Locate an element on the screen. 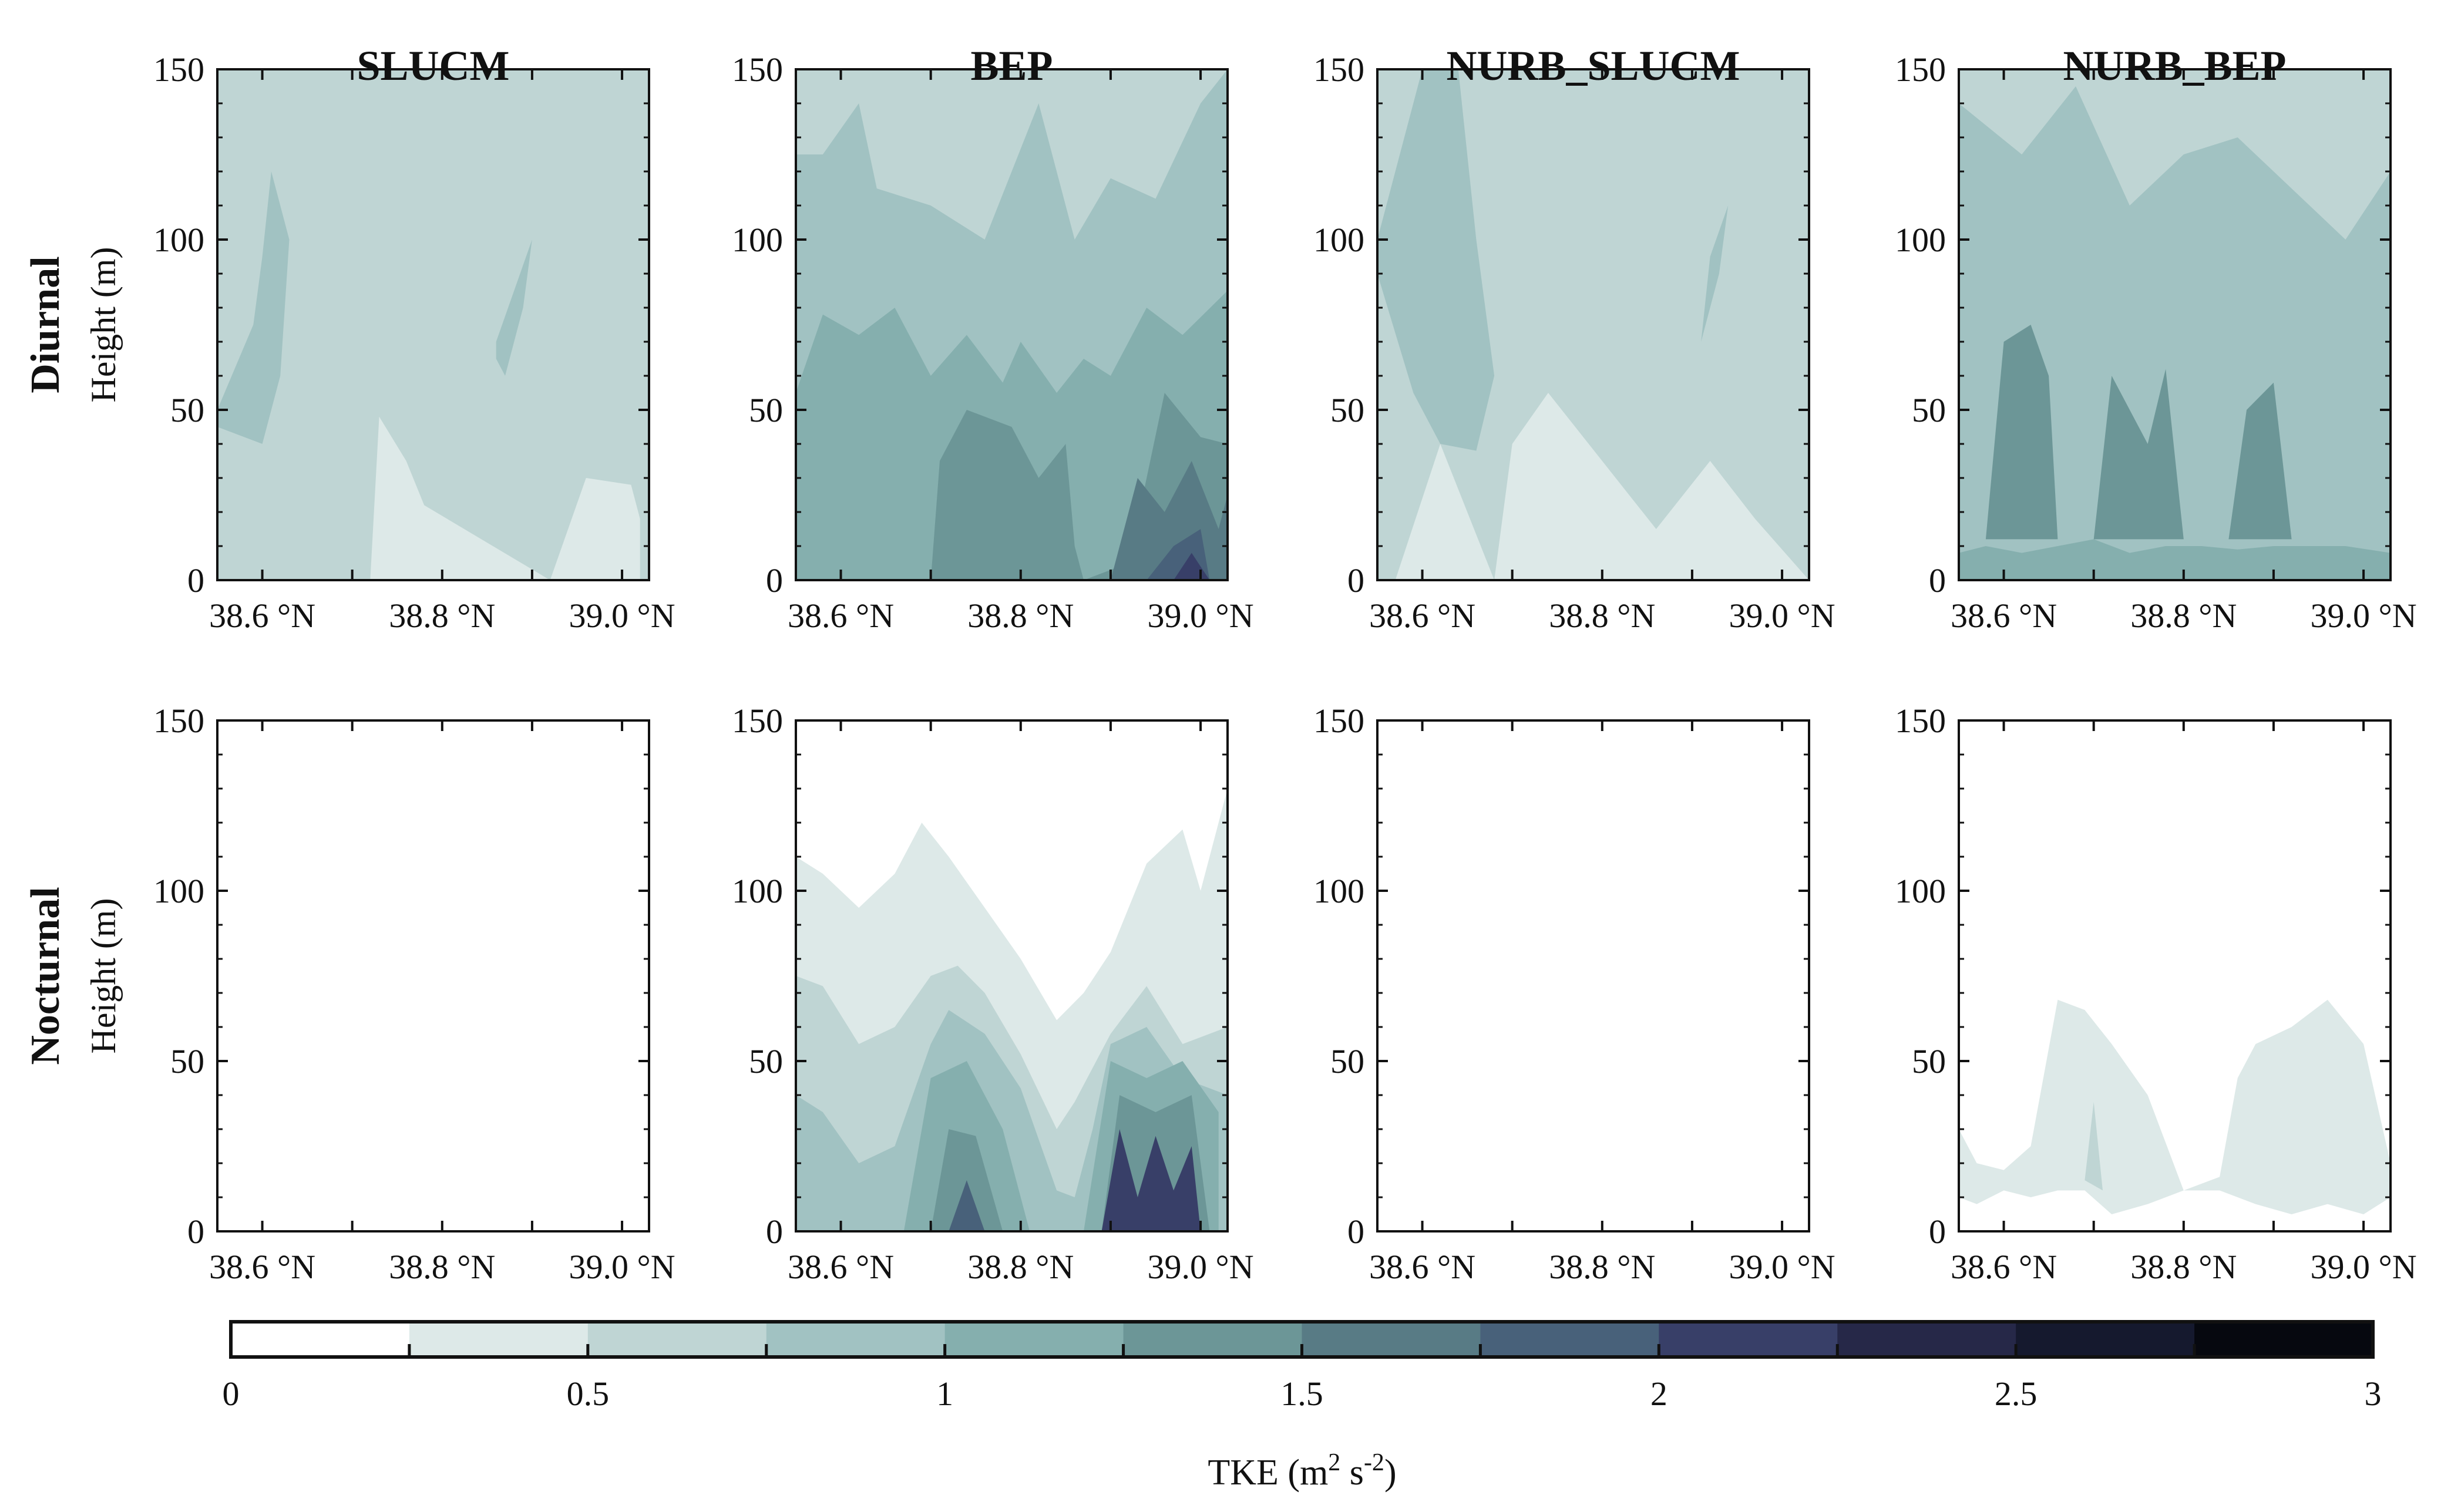 The width and height of the screenshot is (2461, 1512). row-title: Nocturnal is located at coordinates (45, 976).